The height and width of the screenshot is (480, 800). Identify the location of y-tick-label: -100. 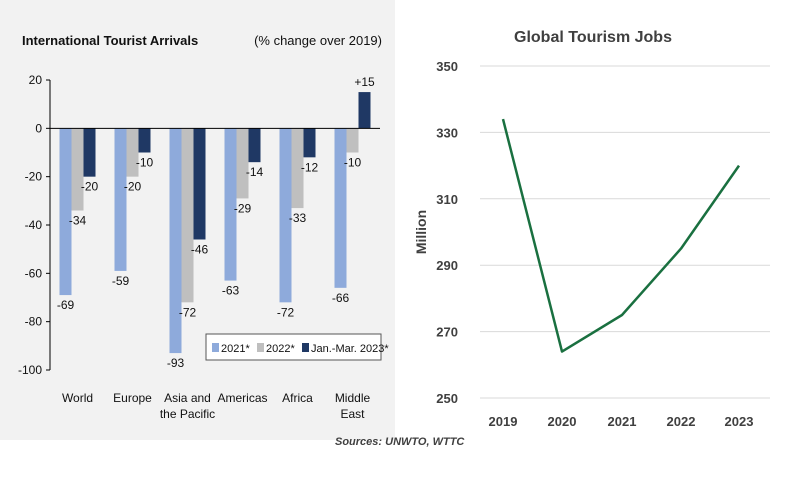
(30, 370).